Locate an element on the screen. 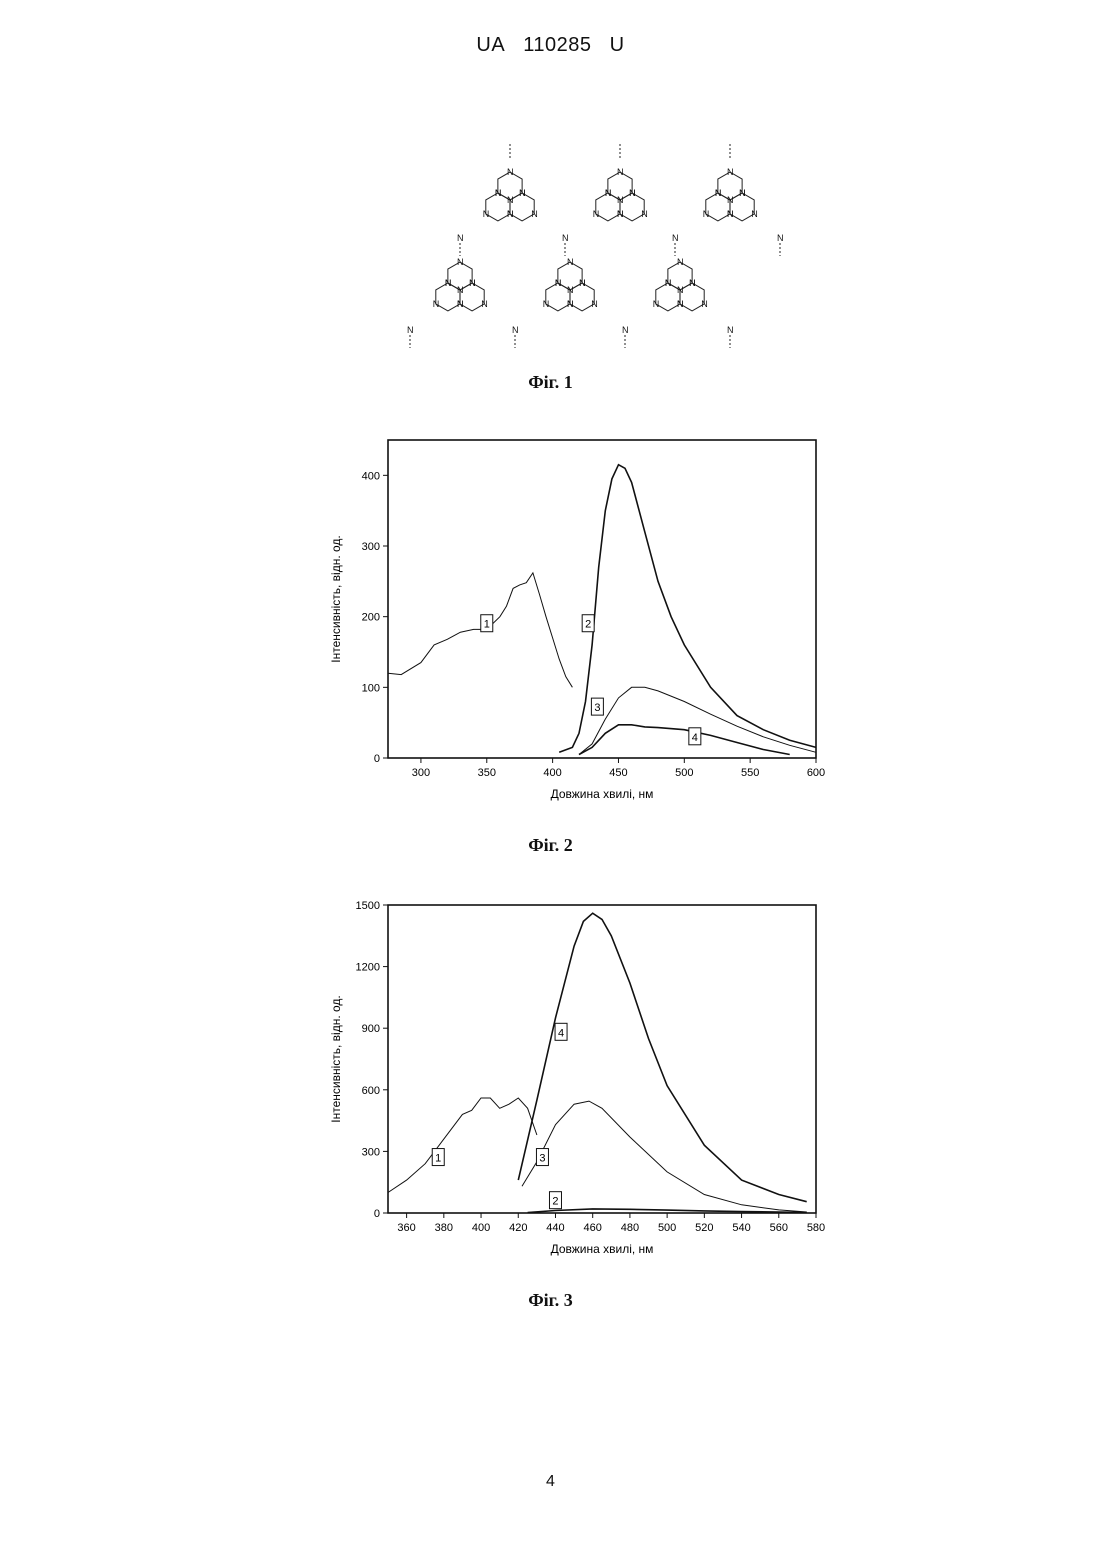 Image resolution: width=1101 pixels, height=1557 pixels. heptazine-unit-5: NNNNNNNNNN is located at coordinates (680, 284).